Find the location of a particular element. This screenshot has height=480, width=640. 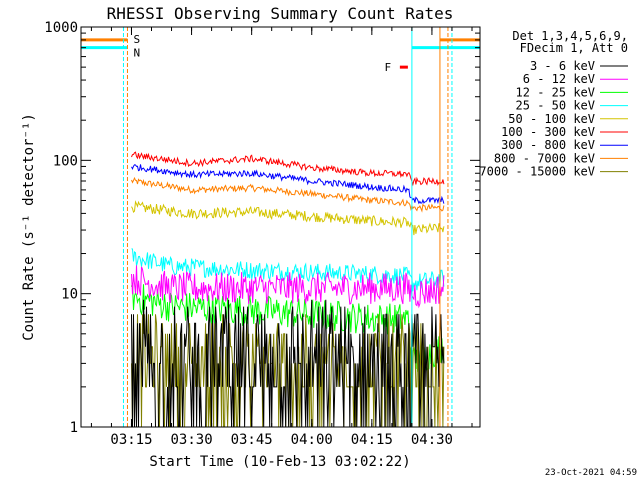

series-line-12-25kev is located at coordinates (288, 330).